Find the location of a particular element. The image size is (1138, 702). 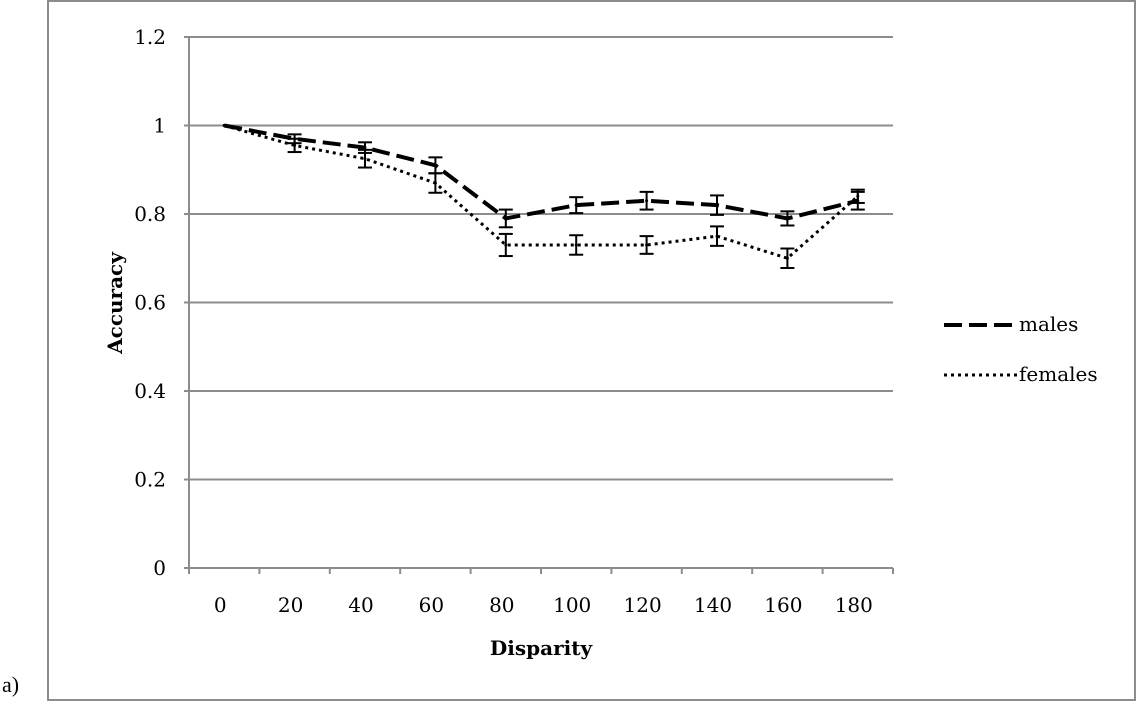

x-axis-label: Disparity is located at coordinates (542, 648).